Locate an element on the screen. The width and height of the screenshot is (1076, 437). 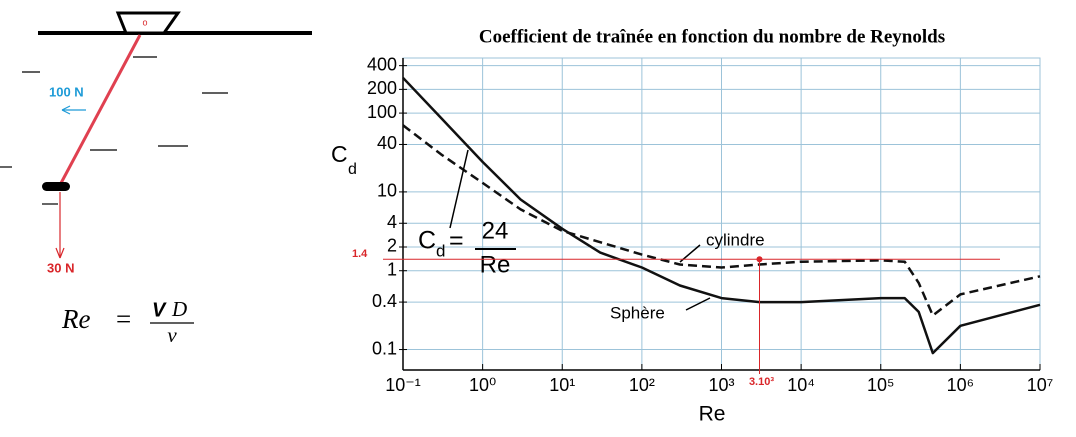
reference-point is located at coordinates (759, 259).